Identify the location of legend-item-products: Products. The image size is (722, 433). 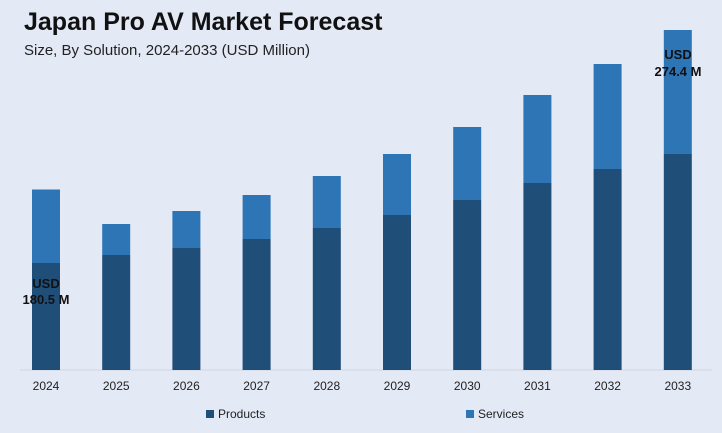
(235, 414).